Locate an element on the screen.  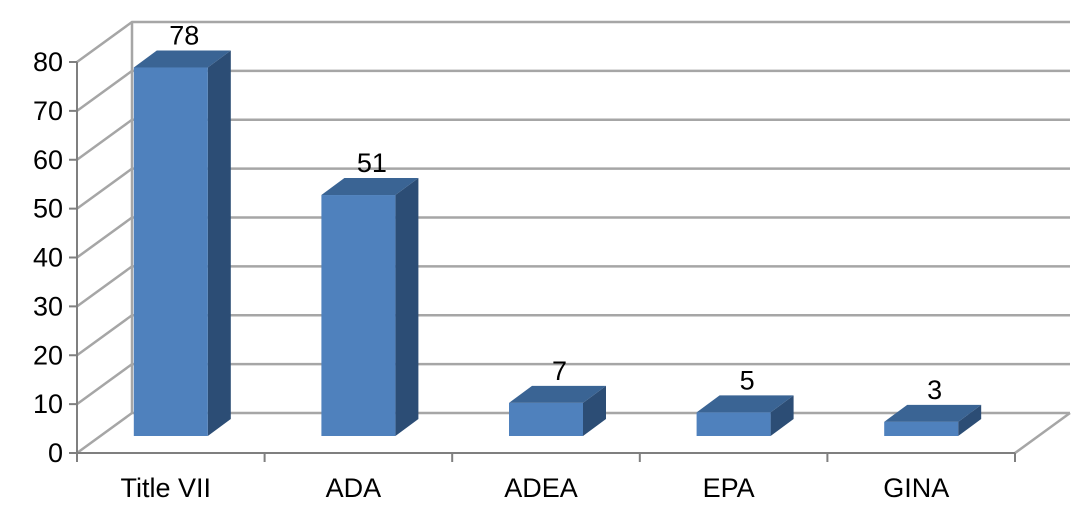
y-tick-label: 40 is located at coordinates (48, 258).